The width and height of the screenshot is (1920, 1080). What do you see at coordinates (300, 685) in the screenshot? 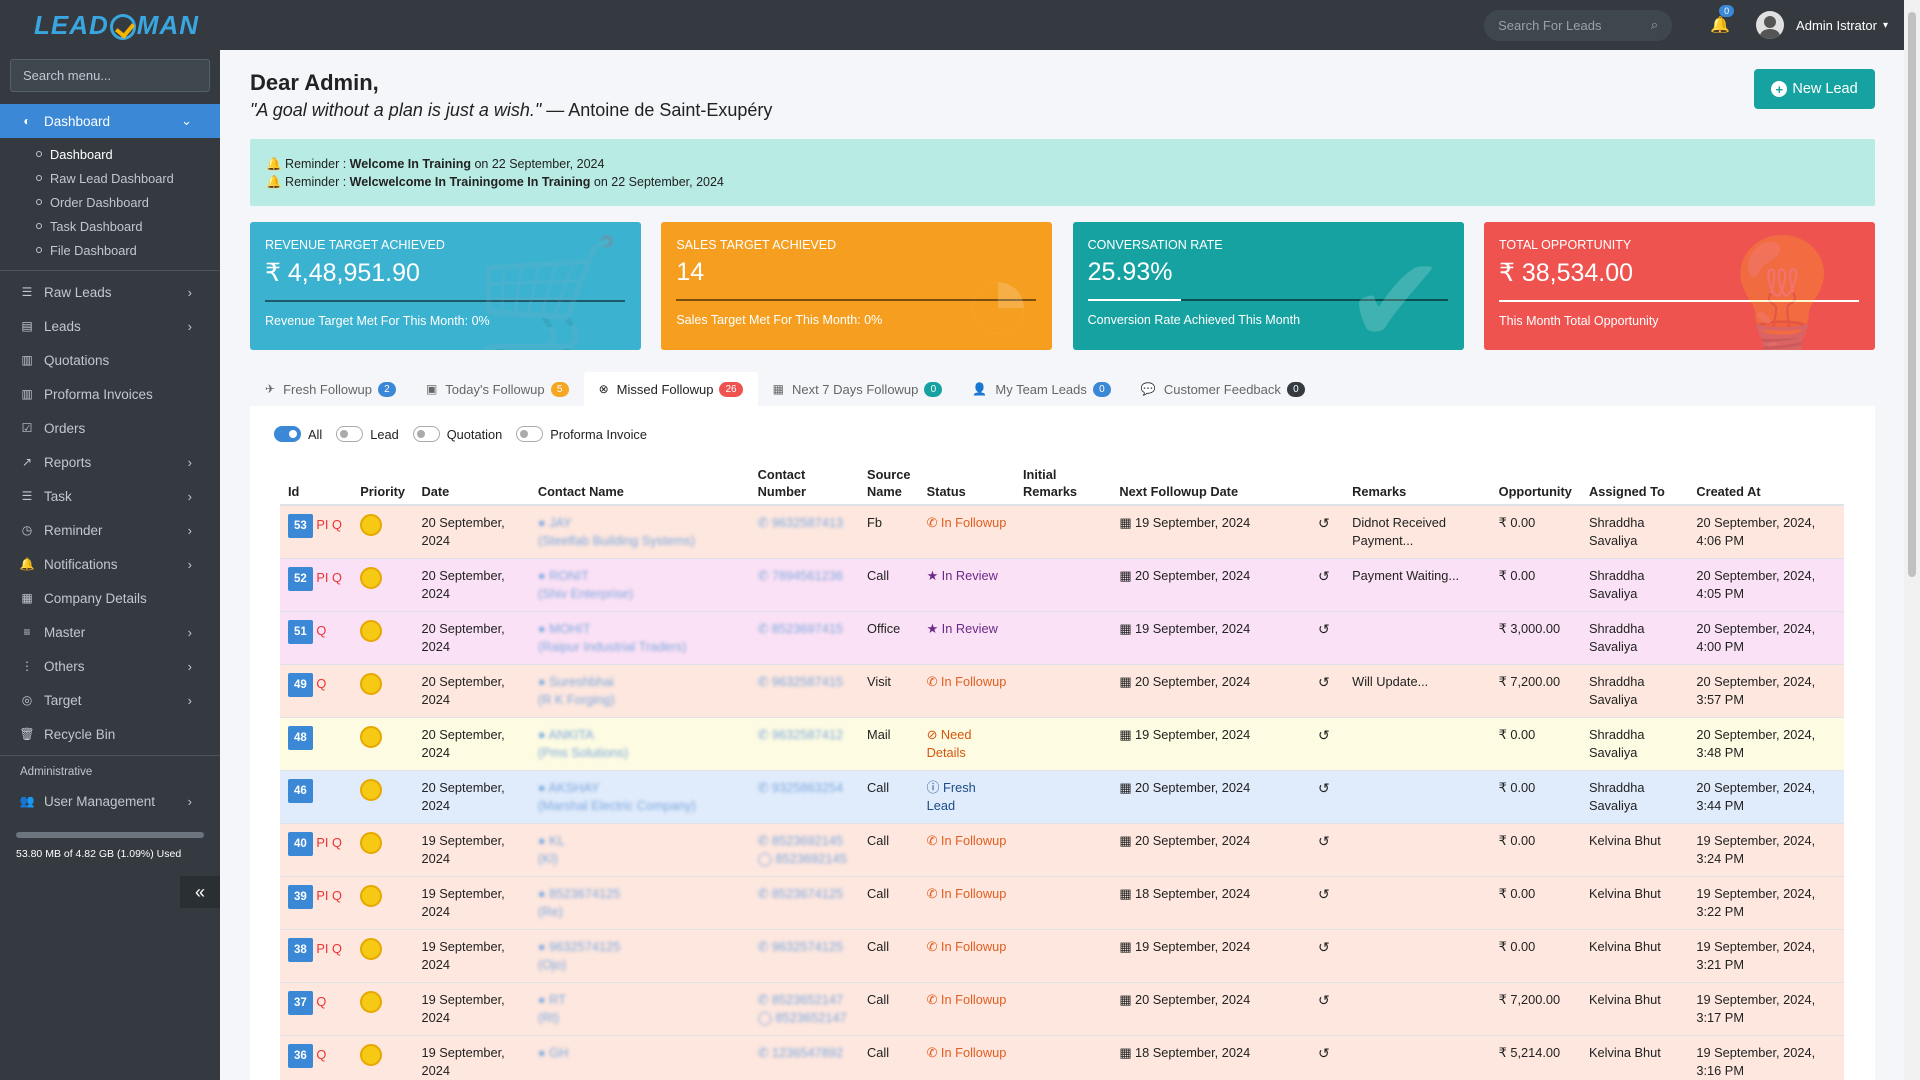
I see `lead-id-badge: 49` at bounding box center [300, 685].